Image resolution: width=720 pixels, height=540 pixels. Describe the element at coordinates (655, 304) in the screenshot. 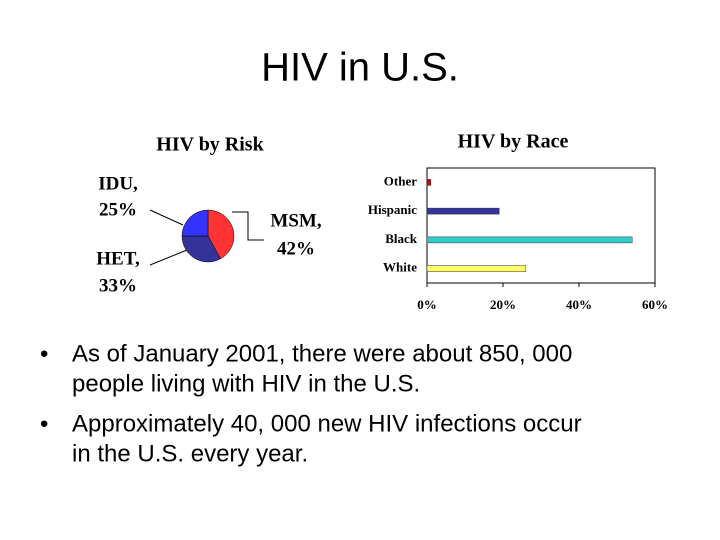

I see `x-tick-label: 60%` at that location.